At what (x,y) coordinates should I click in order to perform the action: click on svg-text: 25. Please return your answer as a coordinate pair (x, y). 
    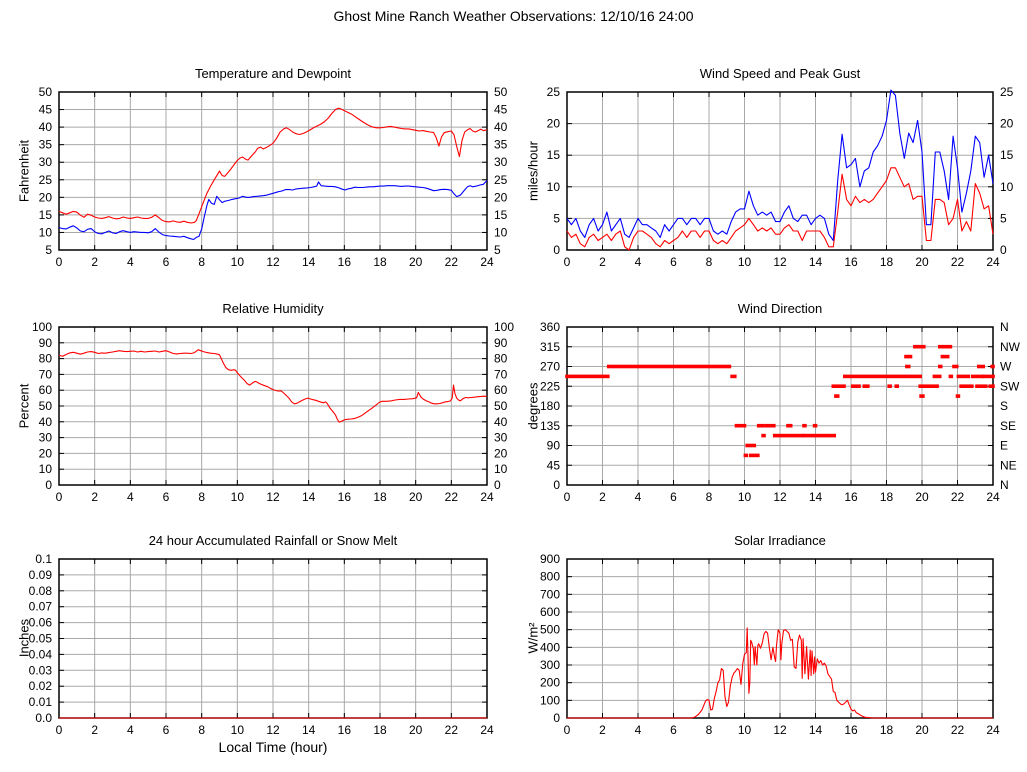
    Looking at the image, I should click on (46, 180).